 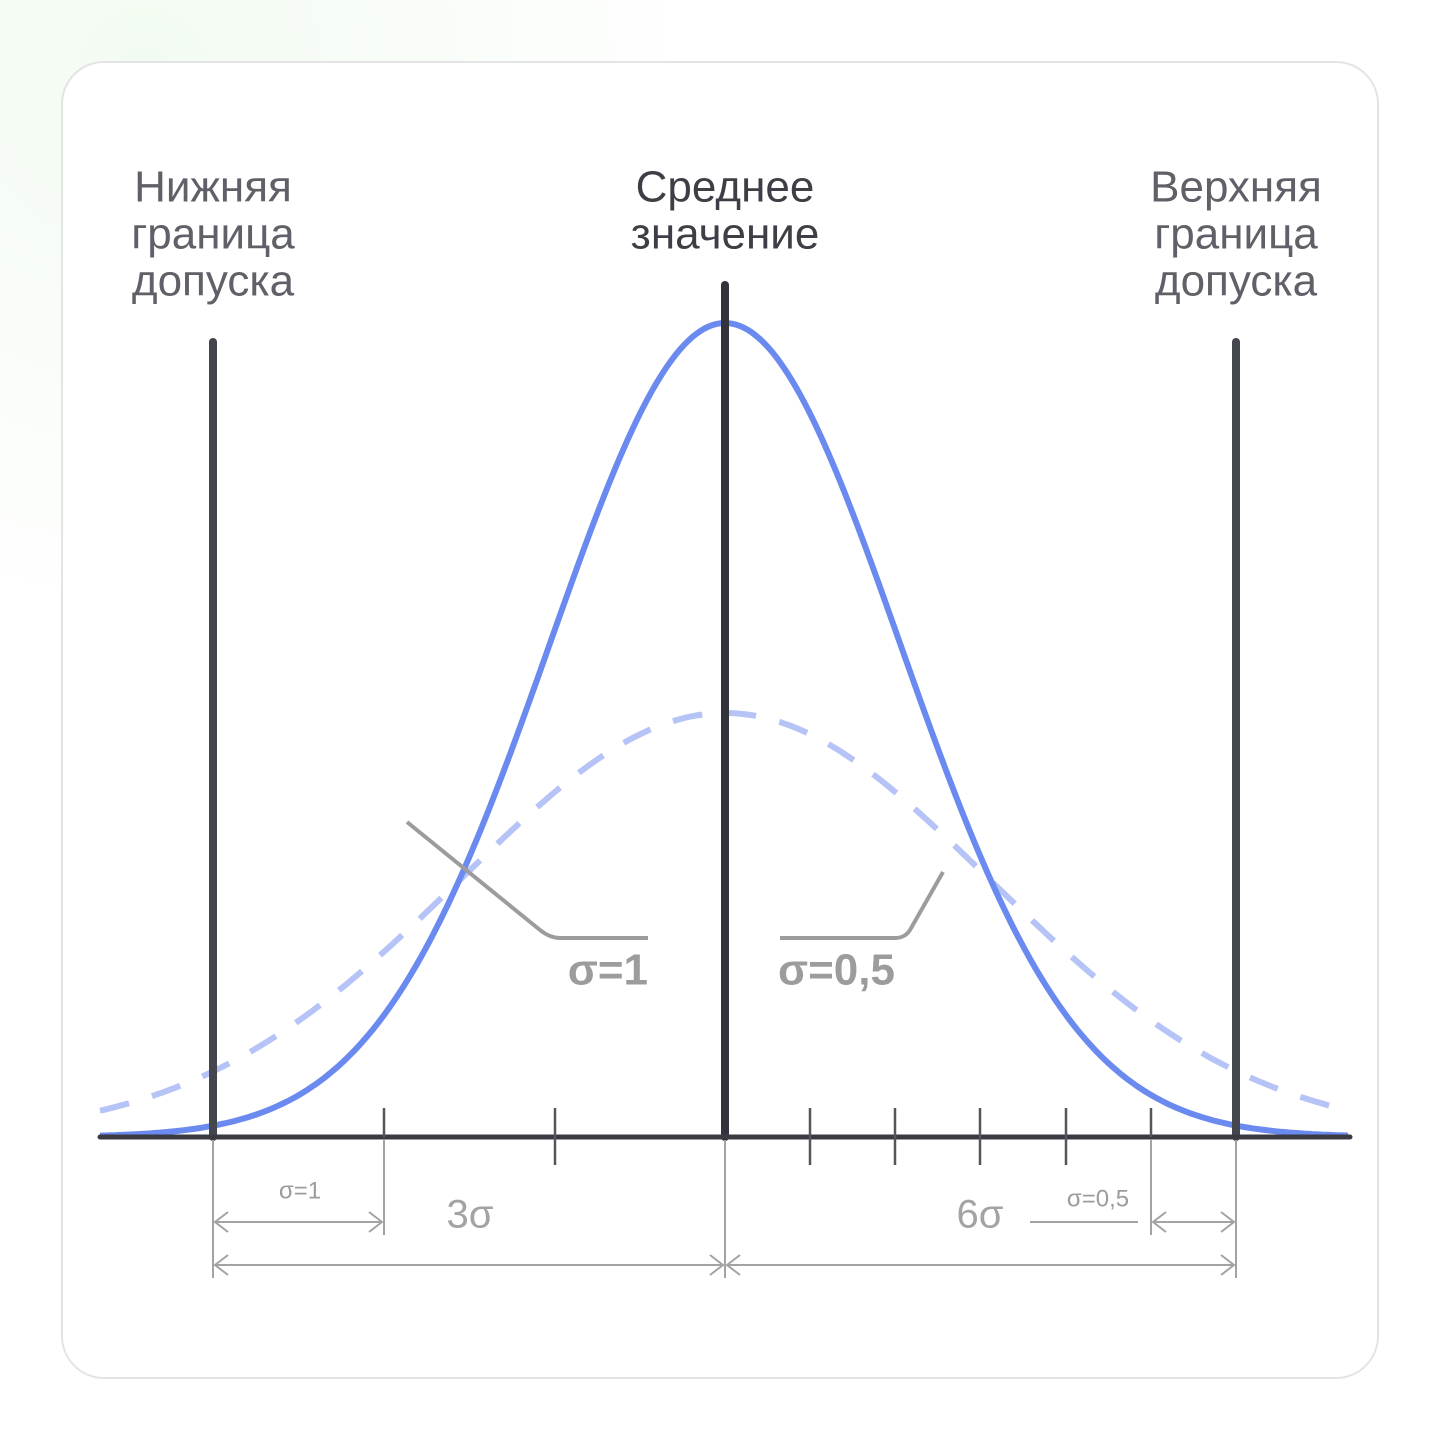 What do you see at coordinates (836, 970) in the screenshot?
I see `callout-label: σ=0,5` at bounding box center [836, 970].